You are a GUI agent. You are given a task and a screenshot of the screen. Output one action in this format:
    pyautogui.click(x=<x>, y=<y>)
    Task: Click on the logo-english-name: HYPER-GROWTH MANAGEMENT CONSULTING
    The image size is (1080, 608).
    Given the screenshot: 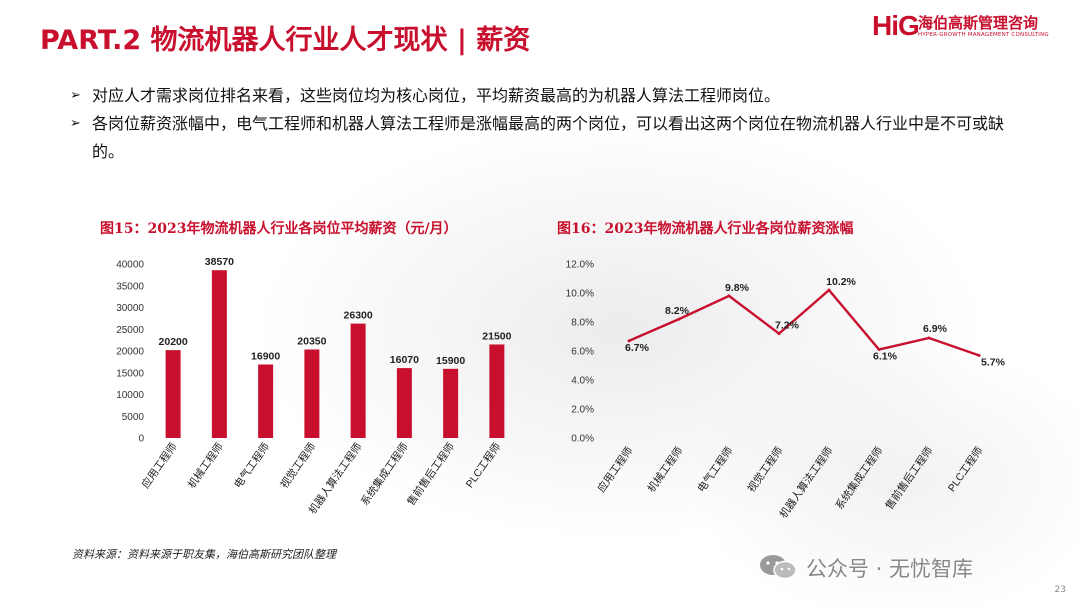 What is the action you would take?
    pyautogui.click(x=983, y=35)
    